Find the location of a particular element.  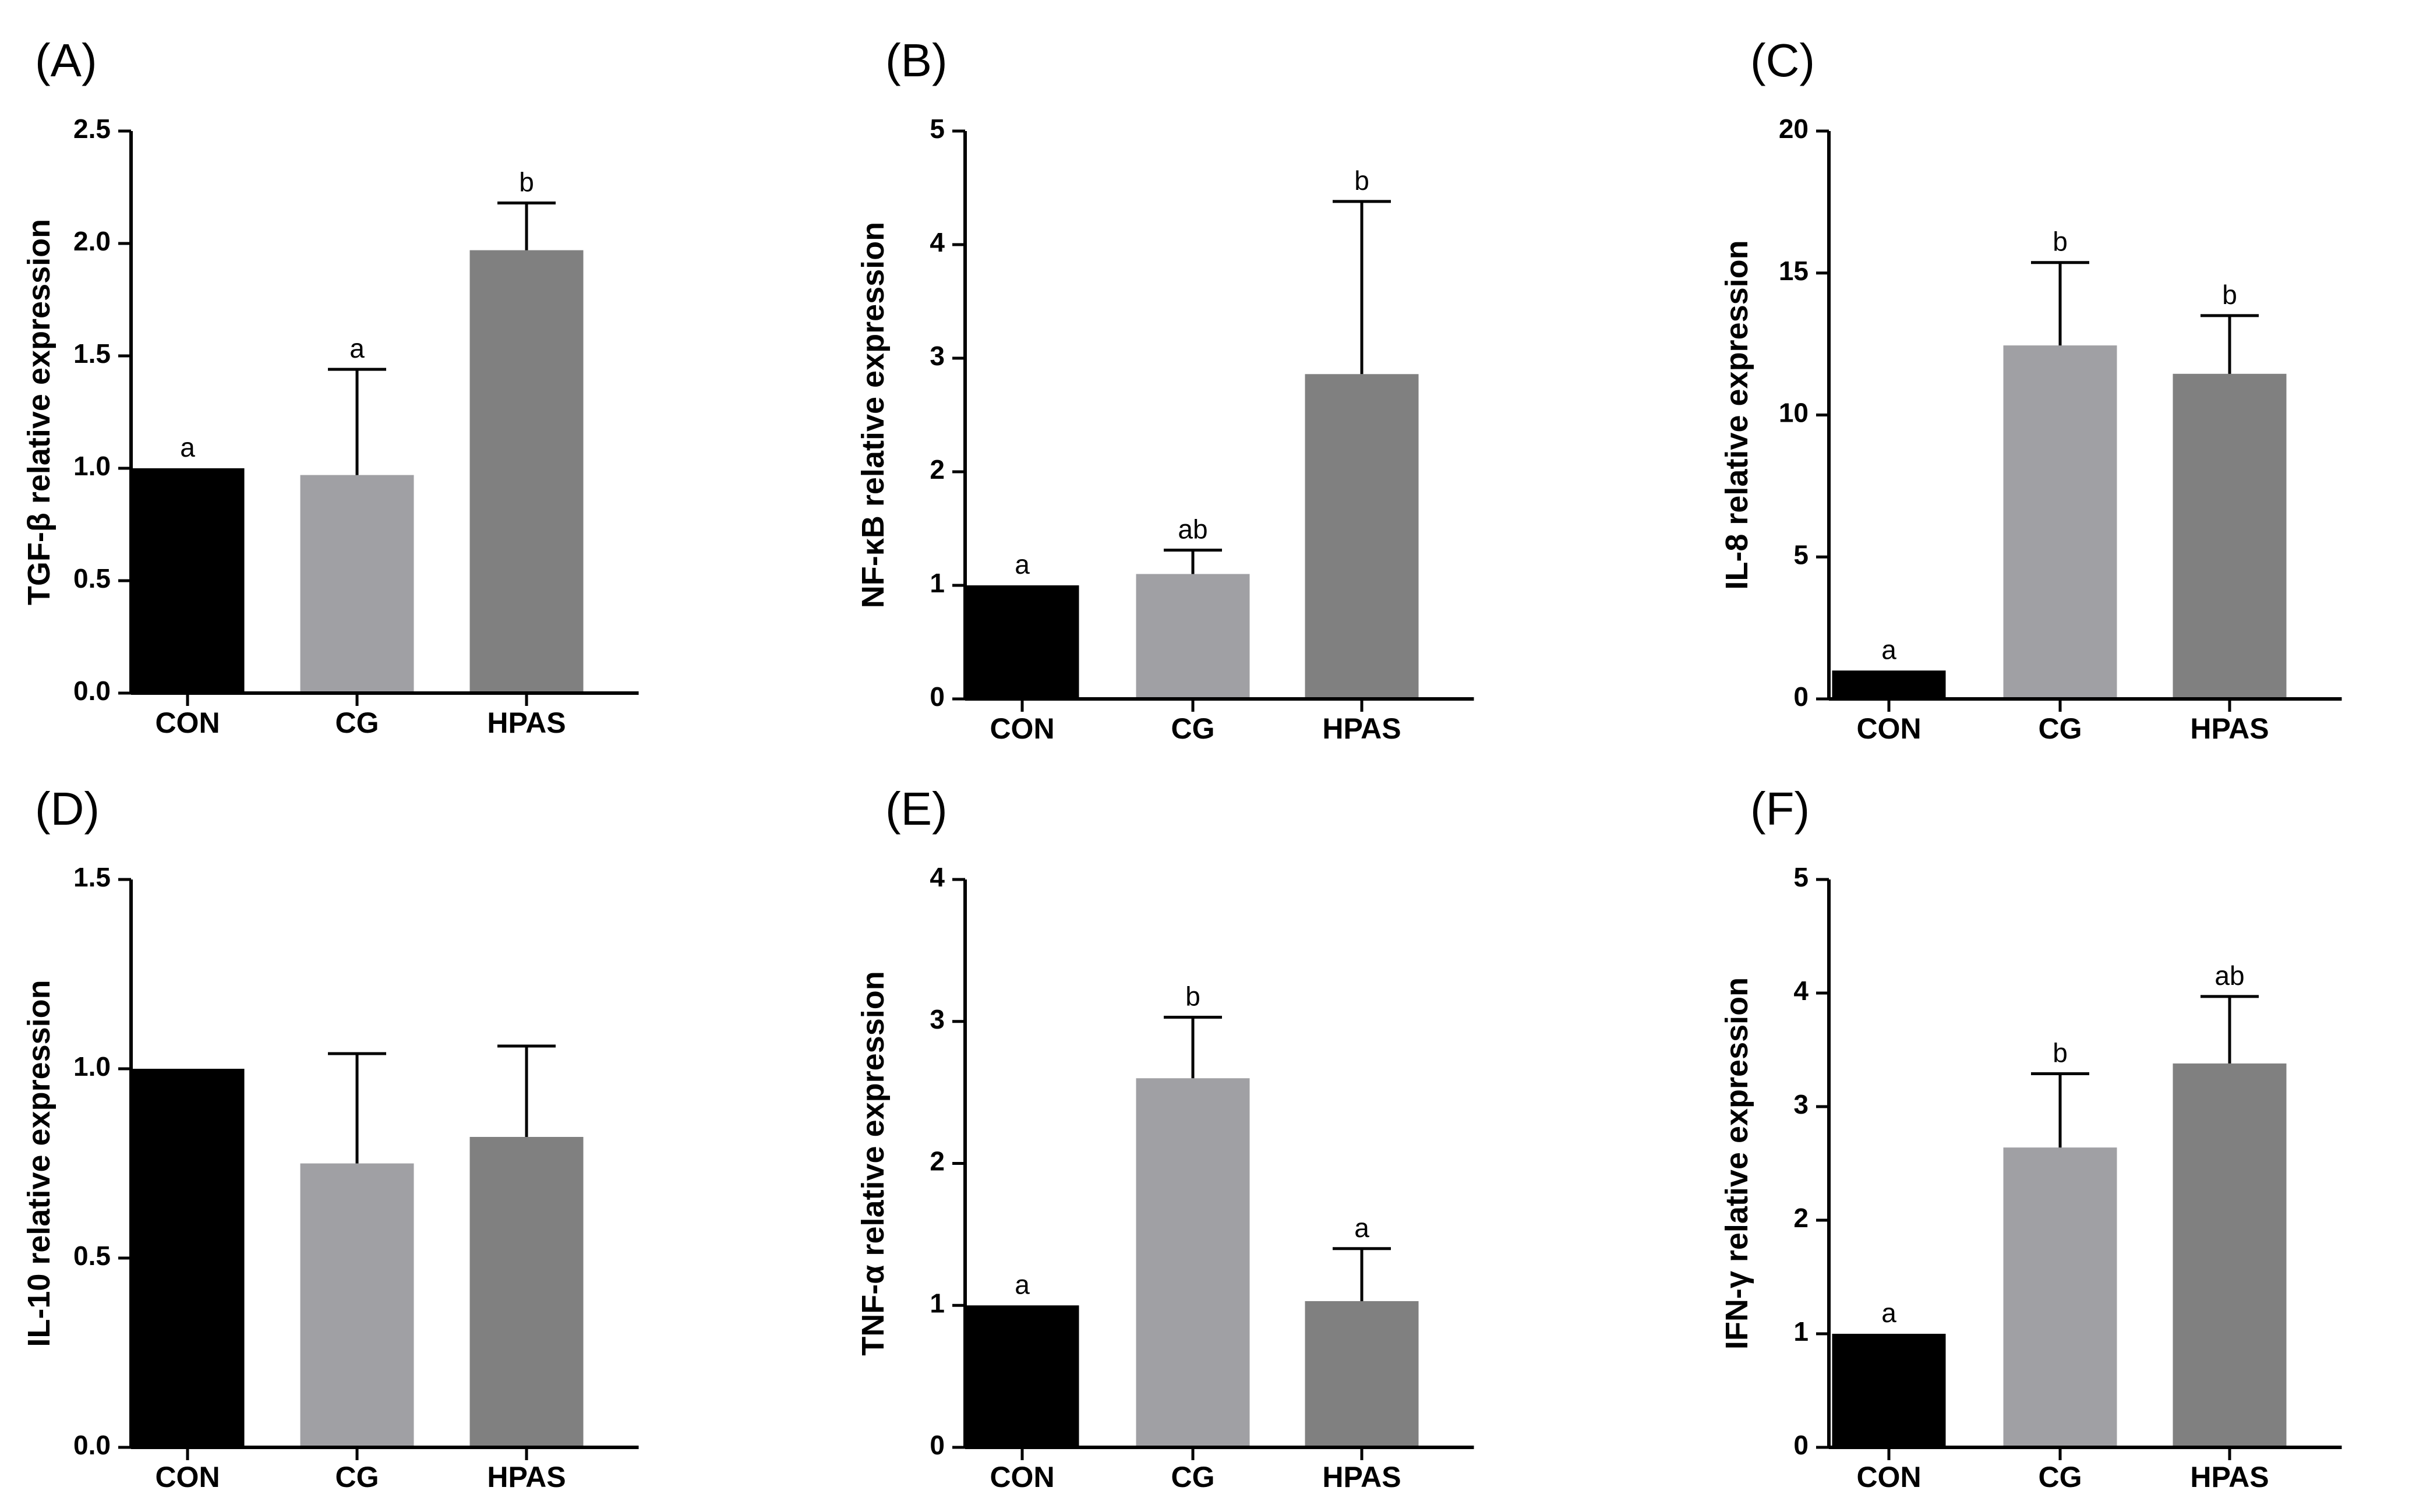

y-tick-label: 2.0 is located at coordinates (92, 241).